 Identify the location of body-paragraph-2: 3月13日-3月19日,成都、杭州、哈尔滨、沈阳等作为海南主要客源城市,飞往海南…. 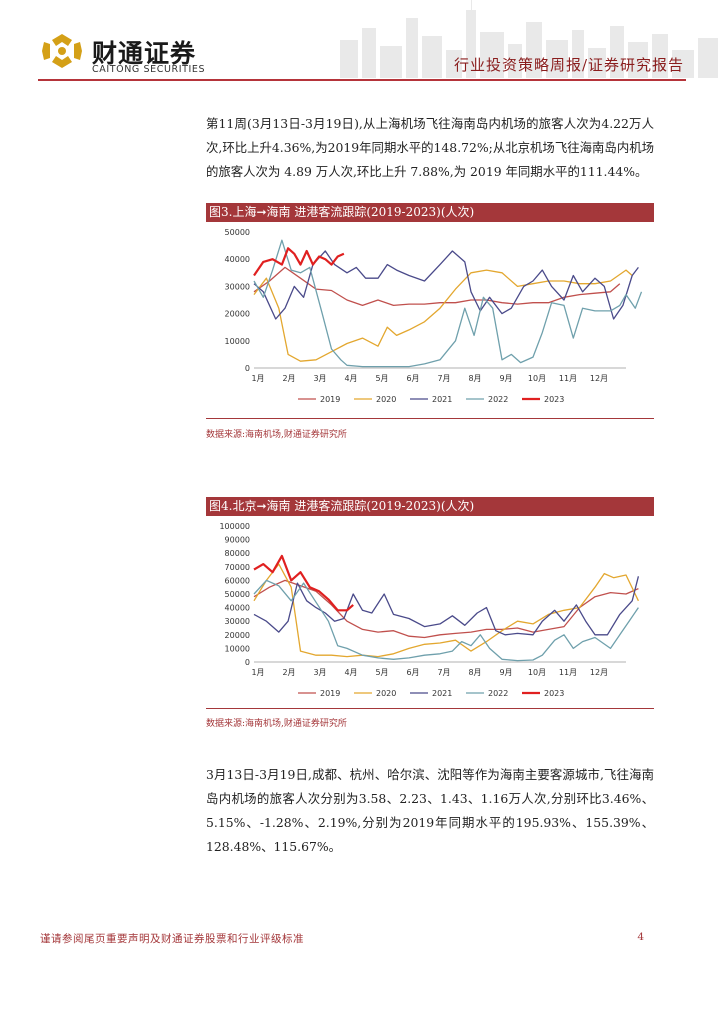
(430, 810).